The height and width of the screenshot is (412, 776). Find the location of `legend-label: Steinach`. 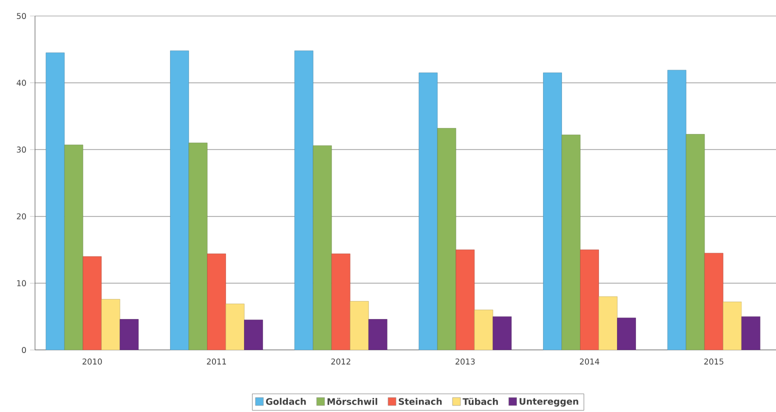

legend-label: Steinach is located at coordinates (420, 401).